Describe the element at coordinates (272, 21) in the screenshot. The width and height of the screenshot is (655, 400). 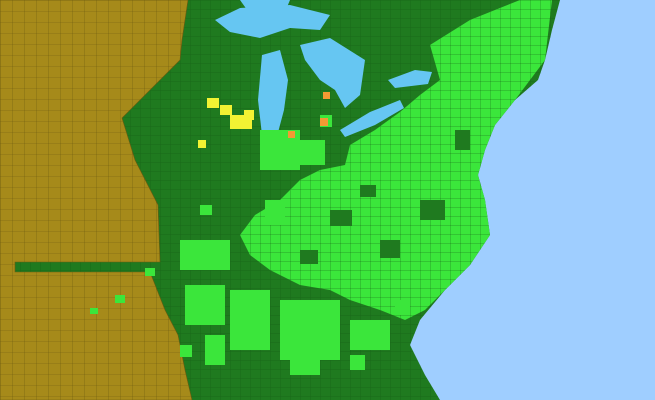
I see `lake-superior` at that location.